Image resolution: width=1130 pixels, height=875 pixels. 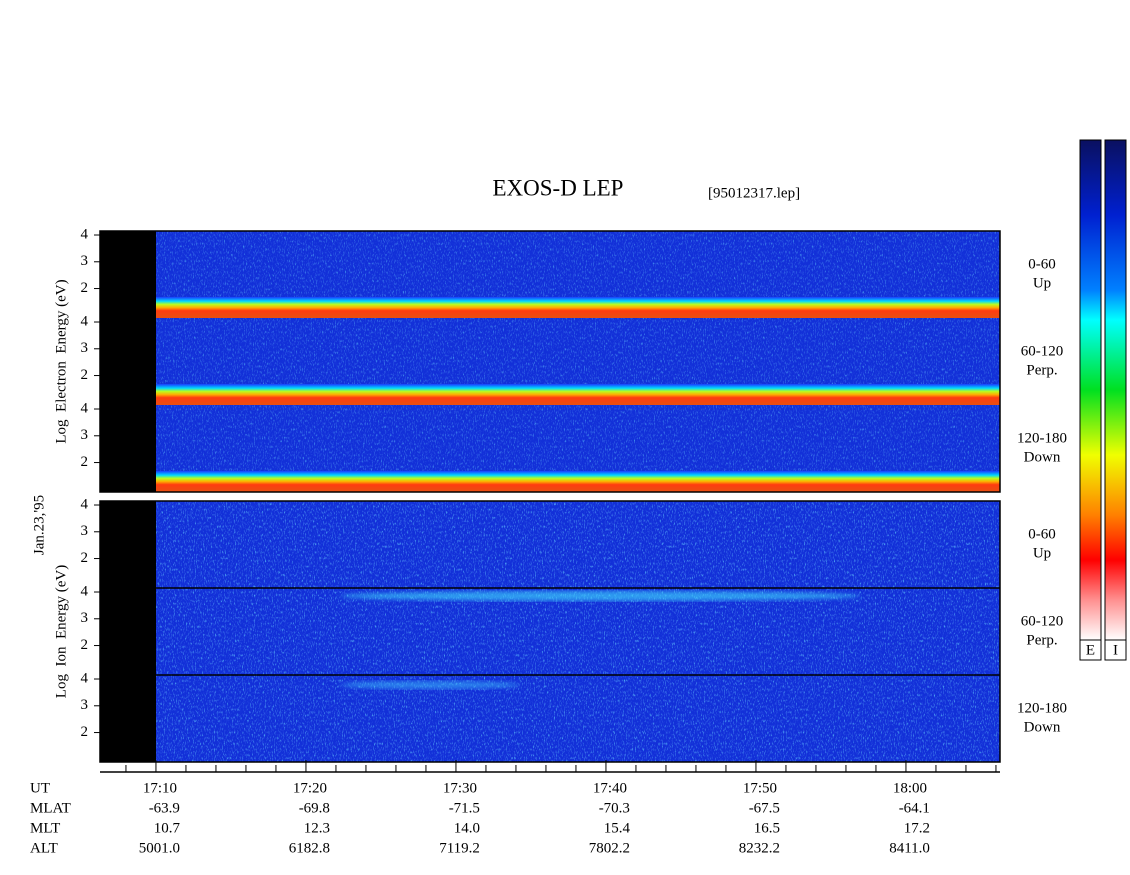 I want to click on file-label: [95012317.lep], so click(x=754, y=193).